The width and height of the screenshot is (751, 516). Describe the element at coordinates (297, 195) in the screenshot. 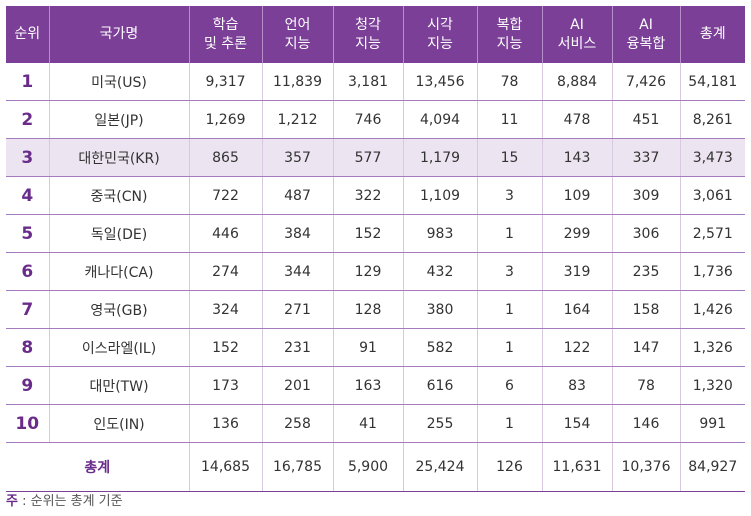

I see `value-cell: 487` at that location.